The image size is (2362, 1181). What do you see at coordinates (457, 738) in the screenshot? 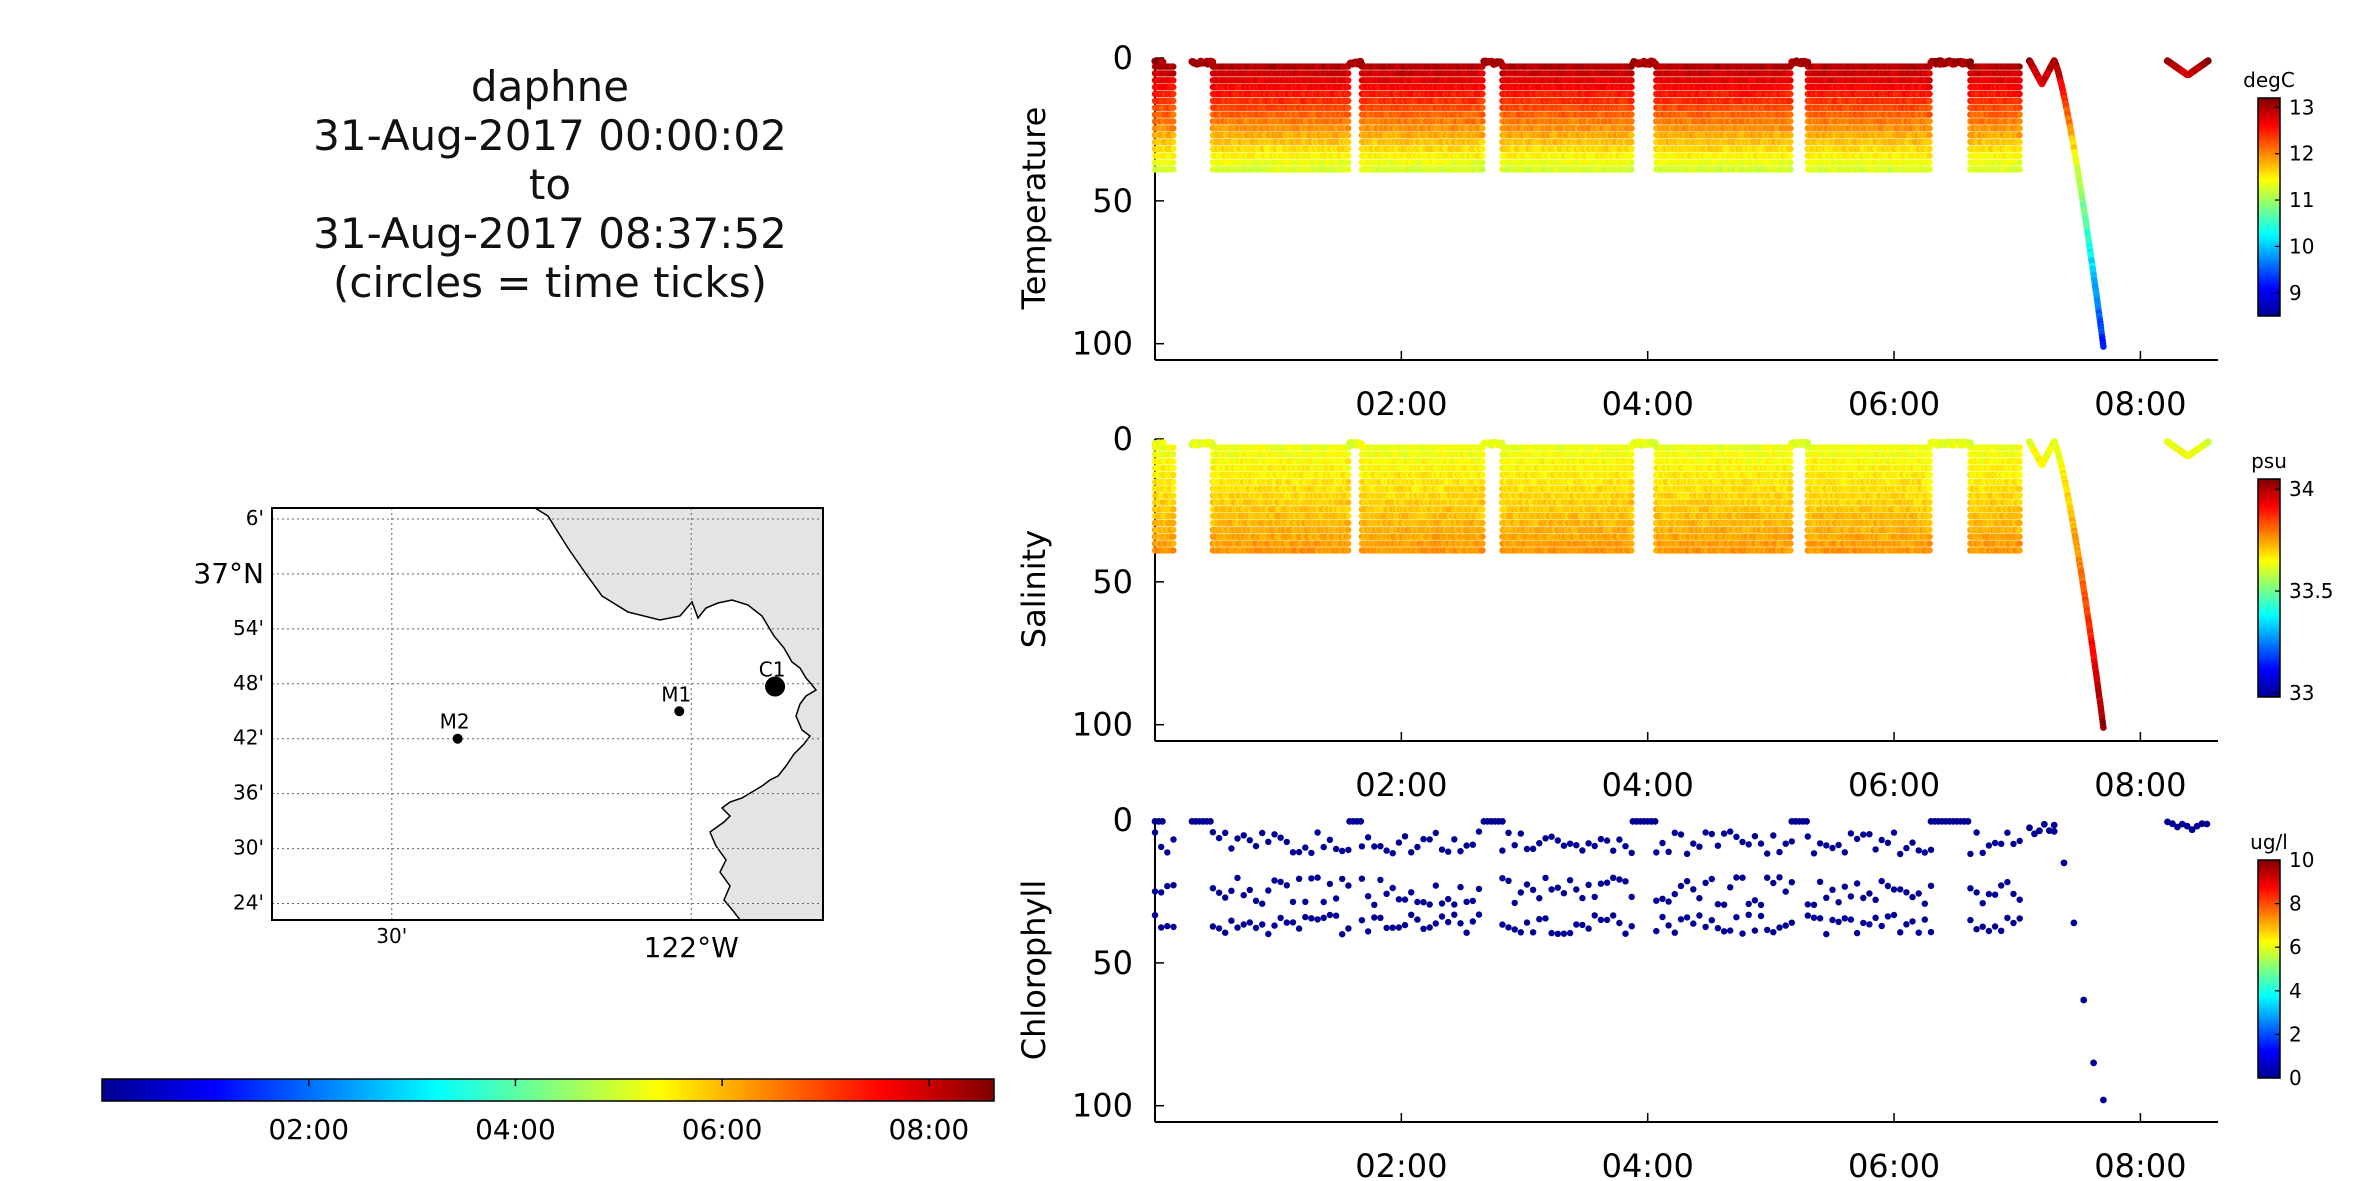
I see `station-marker` at bounding box center [457, 738].